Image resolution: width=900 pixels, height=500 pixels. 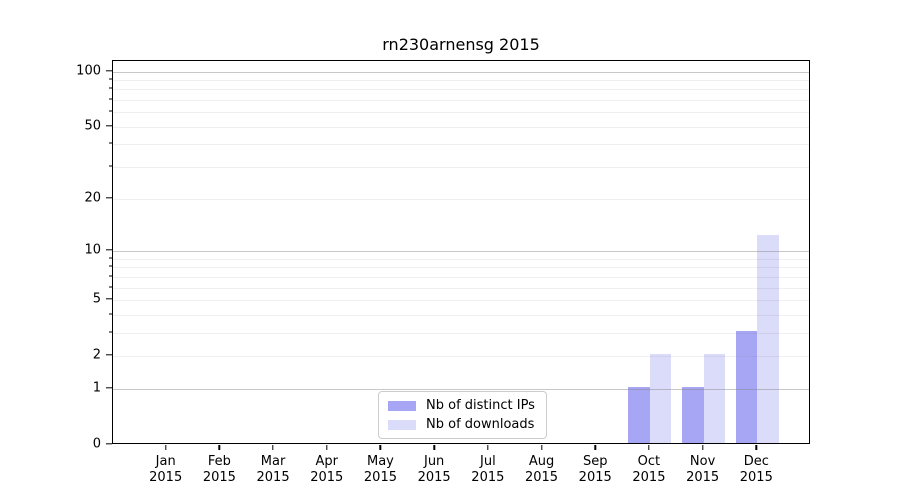 I want to click on legend-swatch-downloads-icon, so click(x=402, y=424).